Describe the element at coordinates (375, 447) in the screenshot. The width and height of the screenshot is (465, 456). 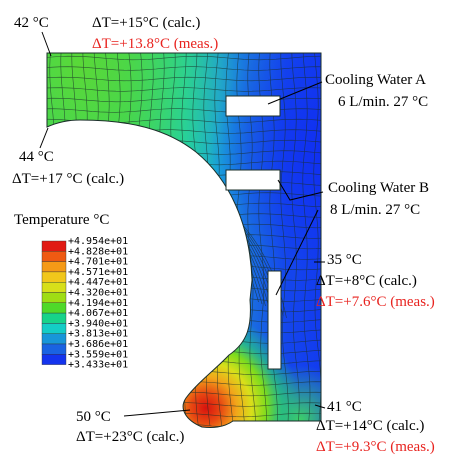
I see `label-right-bottom-dt-meas: ΔT=+9.3°C (meas.)` at that location.